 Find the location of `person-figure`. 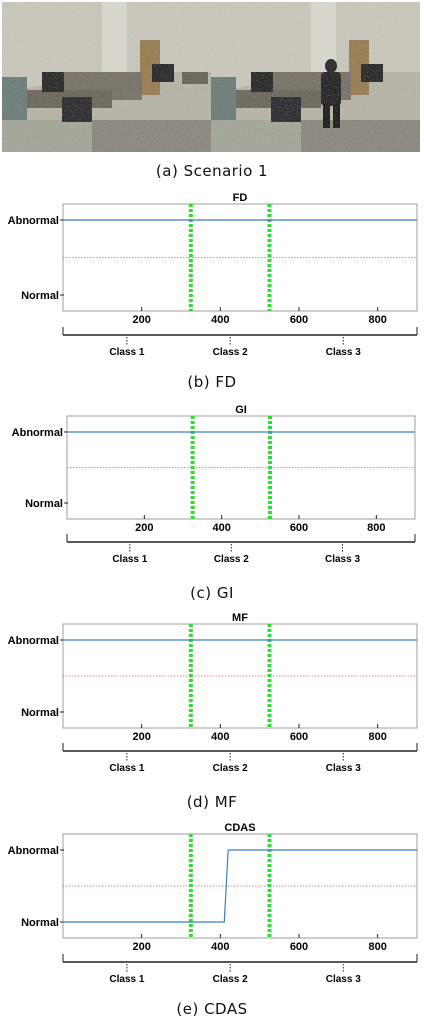

person-figure is located at coordinates (331, 66).